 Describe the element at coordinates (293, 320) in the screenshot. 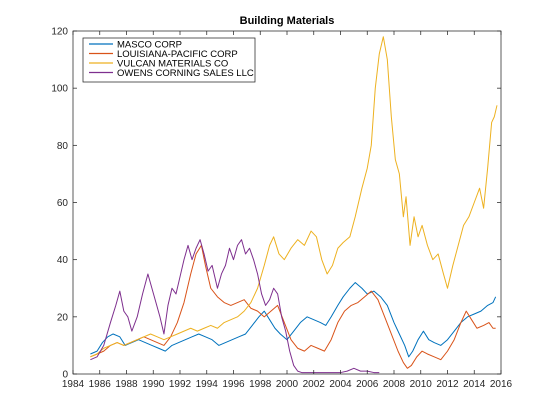

I see `series-line-masco-corp` at that location.